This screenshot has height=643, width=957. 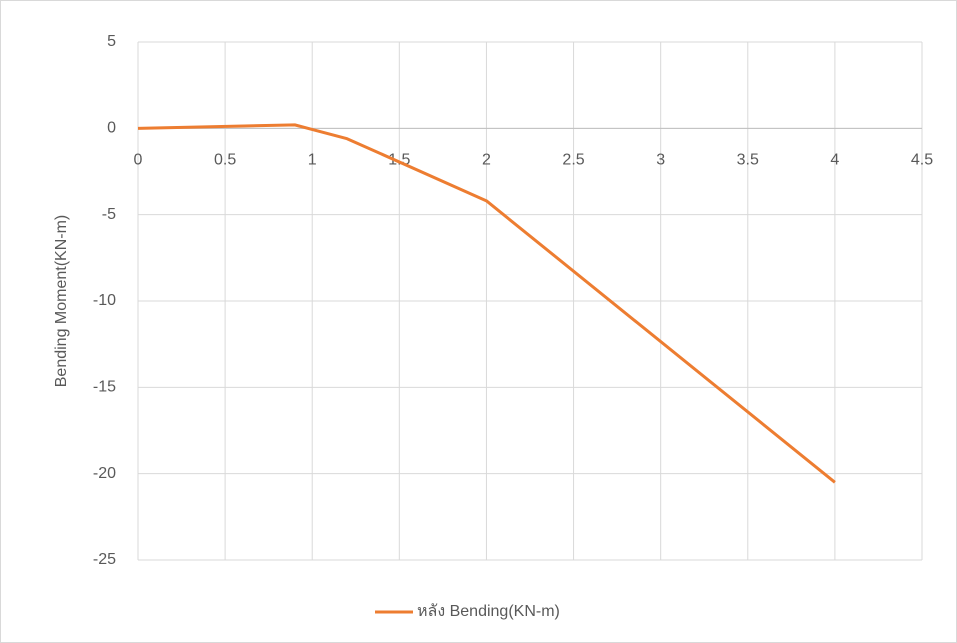 What do you see at coordinates (104, 300) in the screenshot?
I see `y-tick-label: -10` at bounding box center [104, 300].